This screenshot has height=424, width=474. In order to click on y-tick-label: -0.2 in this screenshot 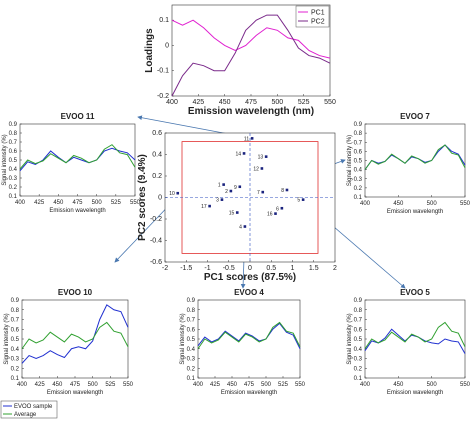, I will do `click(156, 219)`.